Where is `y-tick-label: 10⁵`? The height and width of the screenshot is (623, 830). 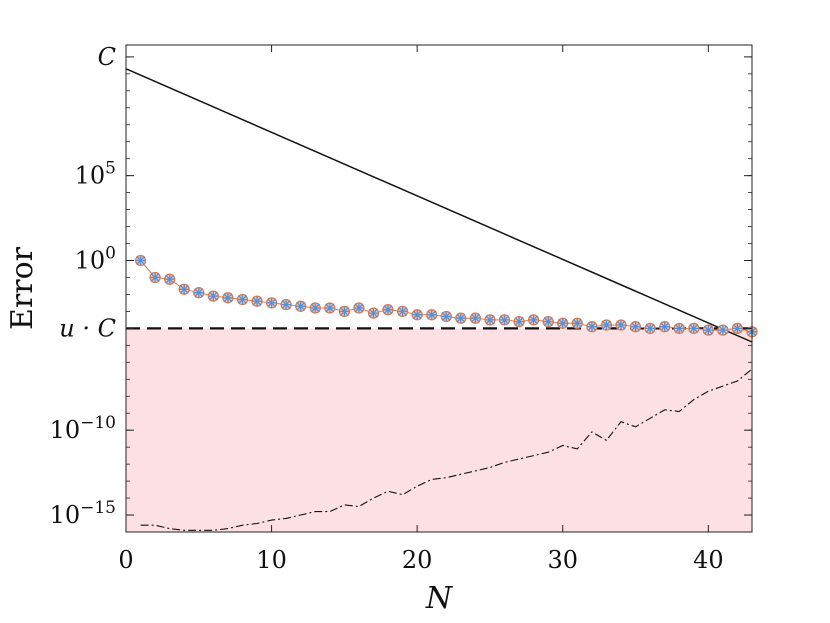 y-tick-label: 10⁵ is located at coordinates (95, 174).